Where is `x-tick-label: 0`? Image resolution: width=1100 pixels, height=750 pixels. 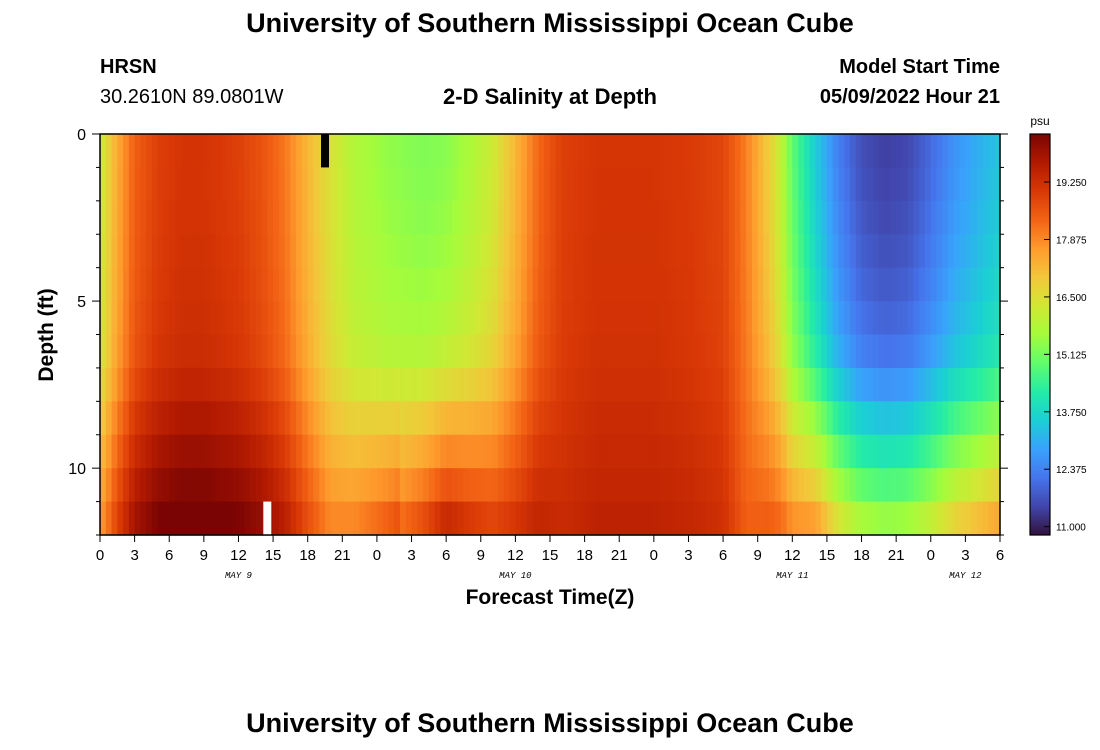 x-tick-label: 0 is located at coordinates (377, 555).